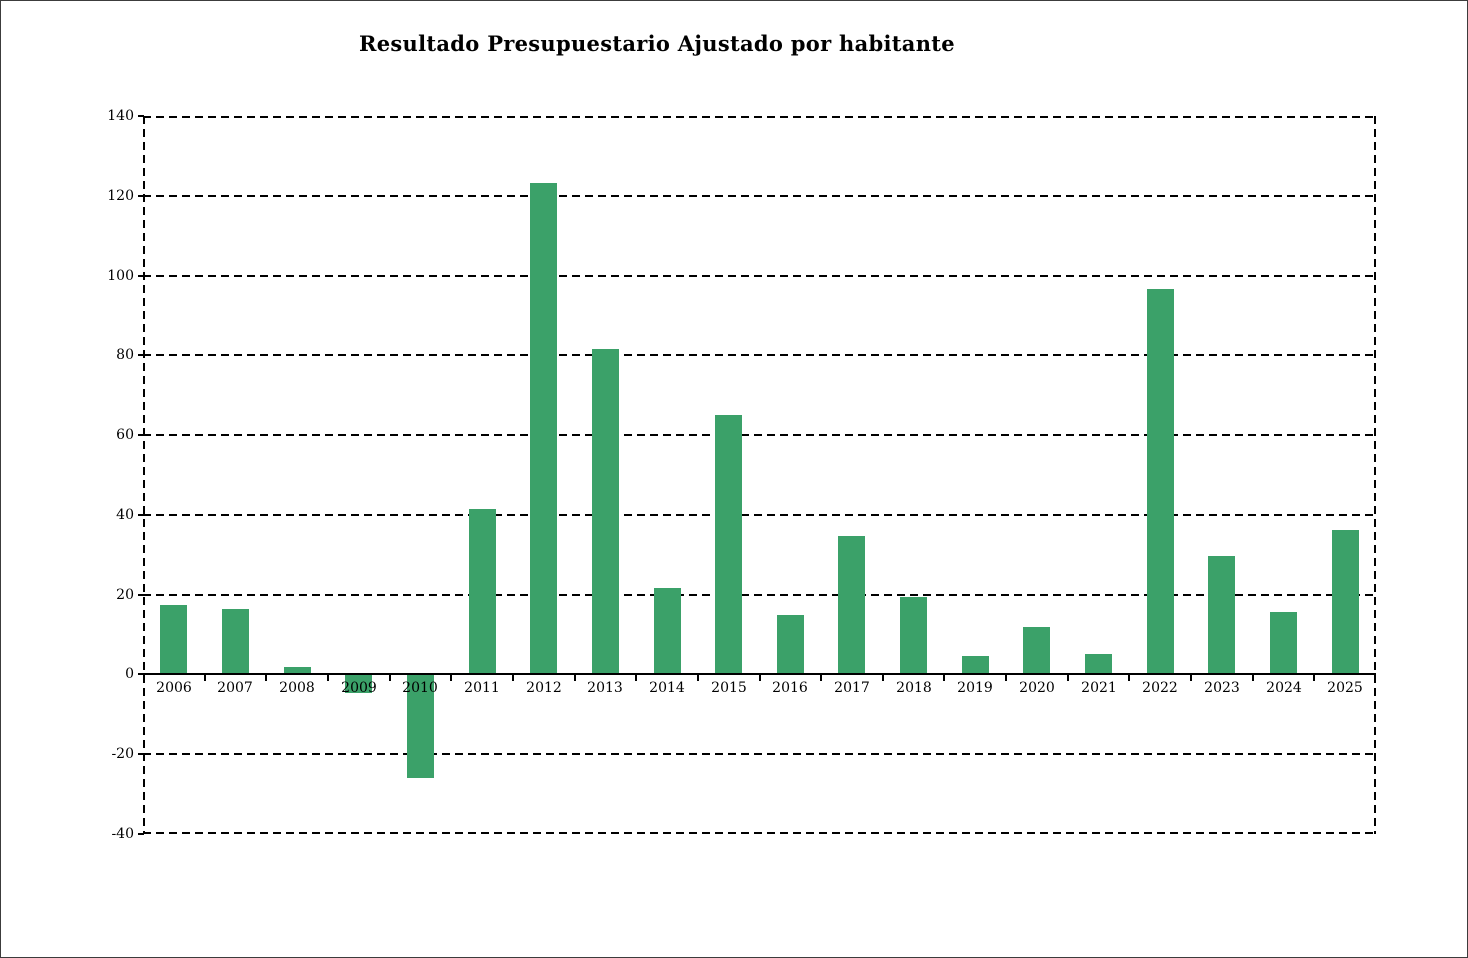 The width and height of the screenshot is (1468, 958). I want to click on plot-border-right, so click(1375, 475).